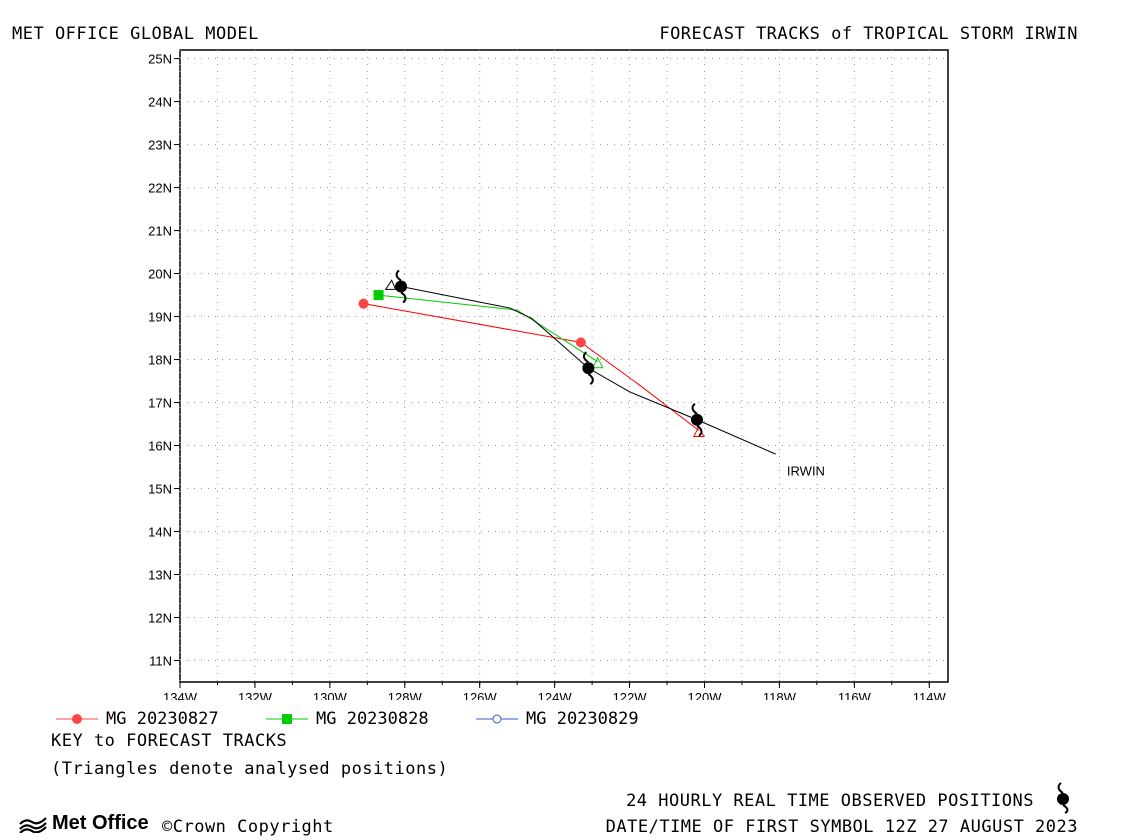 Image resolution: width=1130 pixels, height=840 pixels. I want to click on lon-tick-label: 134W, so click(180, 695).